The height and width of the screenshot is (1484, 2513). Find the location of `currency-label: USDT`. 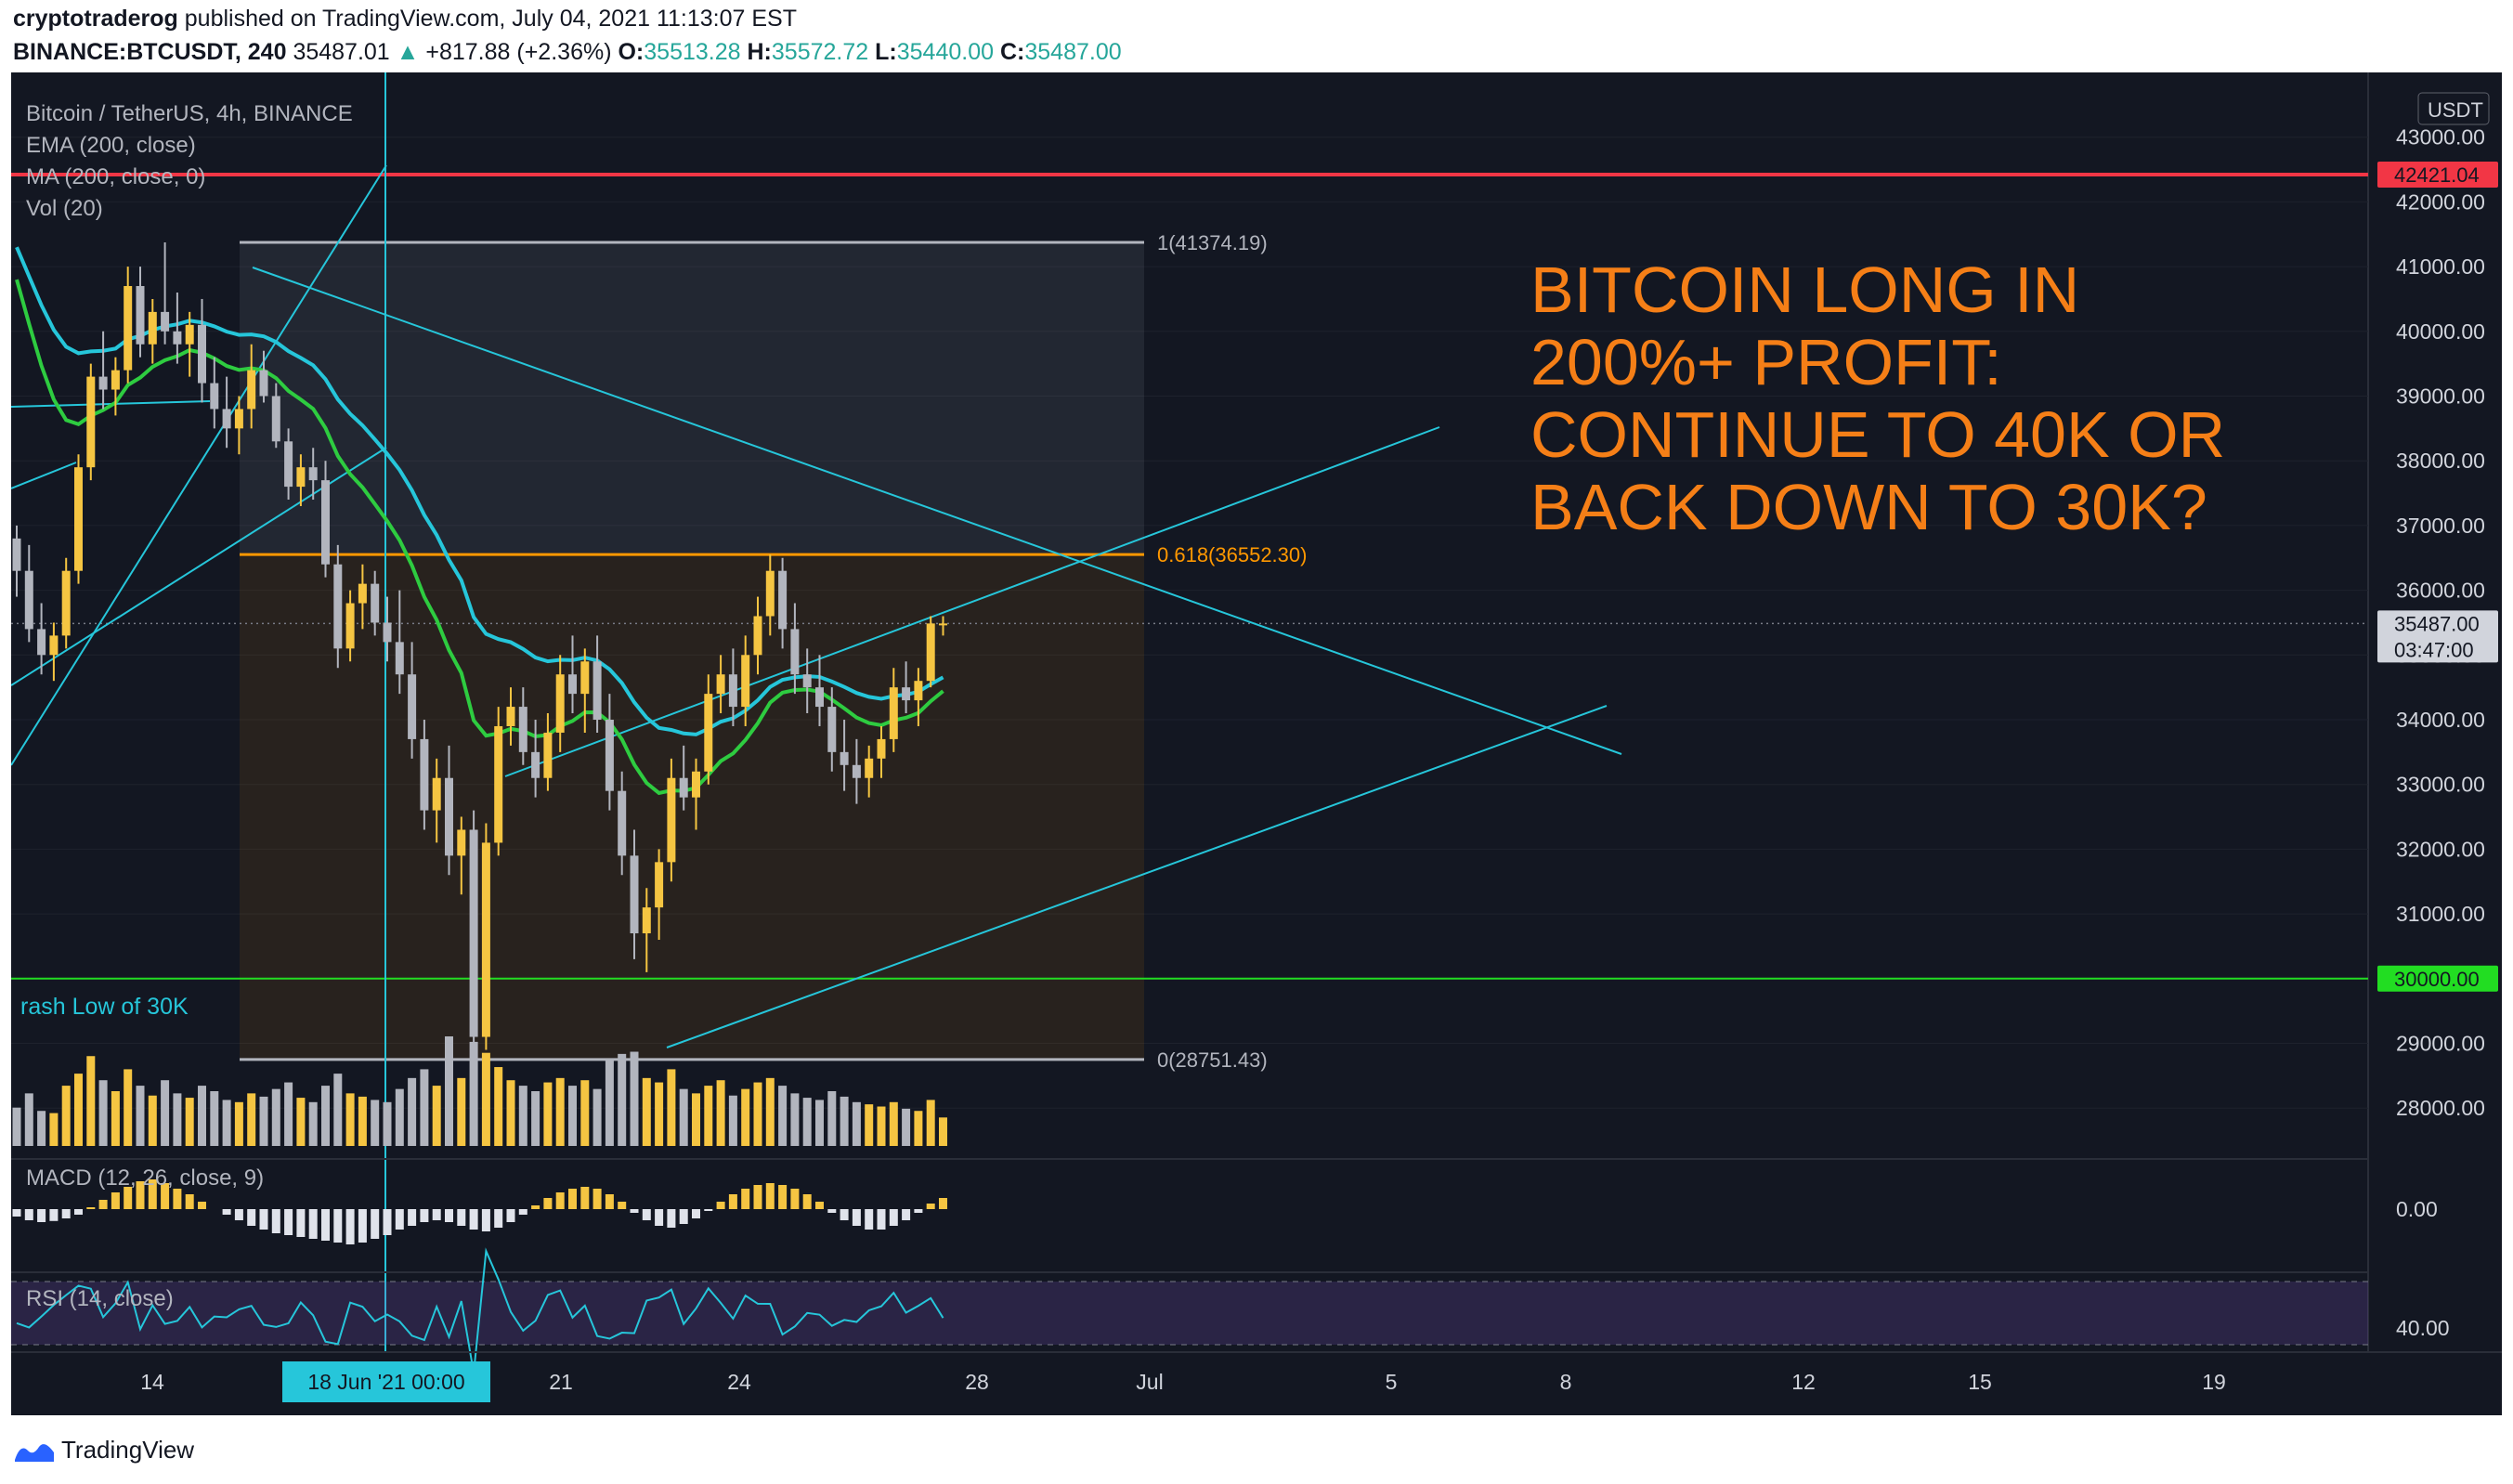

currency-label: USDT is located at coordinates (2455, 110).